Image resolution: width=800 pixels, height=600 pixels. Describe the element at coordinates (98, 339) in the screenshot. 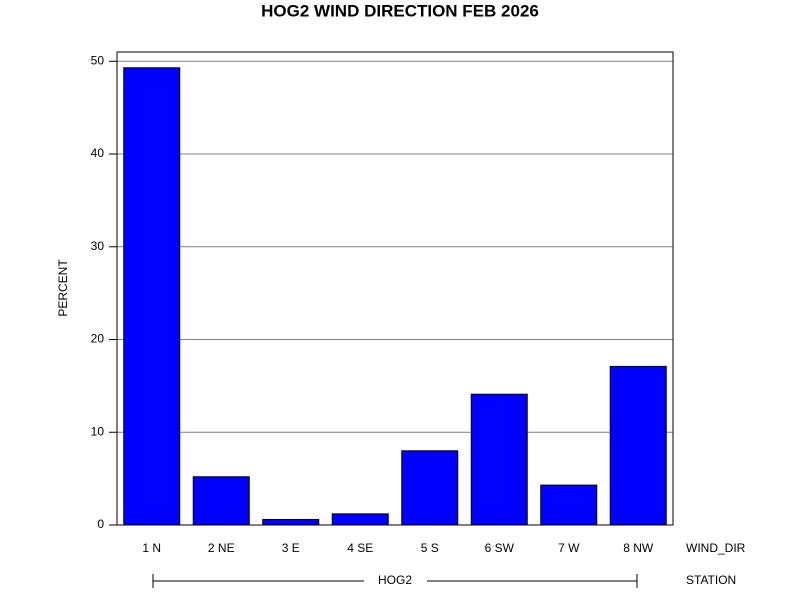

I see `y-tick-label: 20` at that location.